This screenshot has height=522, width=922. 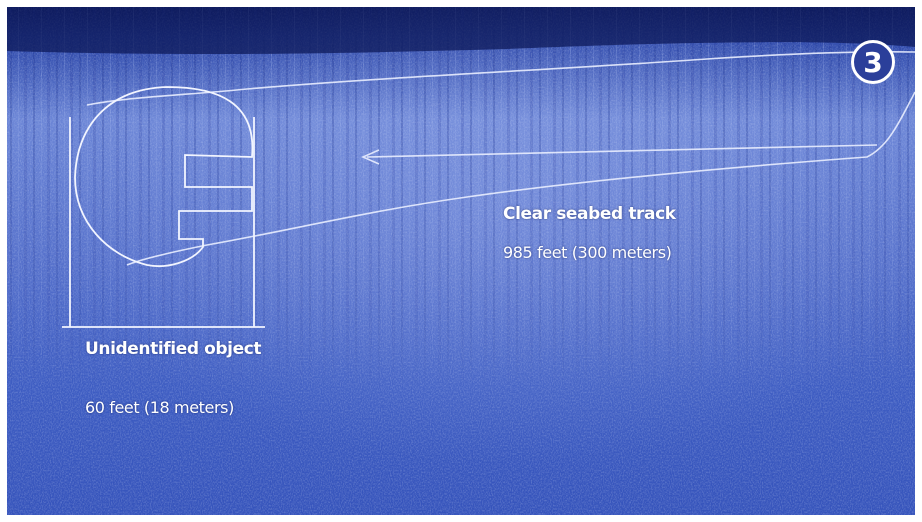 I want to click on object-outline, so click(x=163, y=207).